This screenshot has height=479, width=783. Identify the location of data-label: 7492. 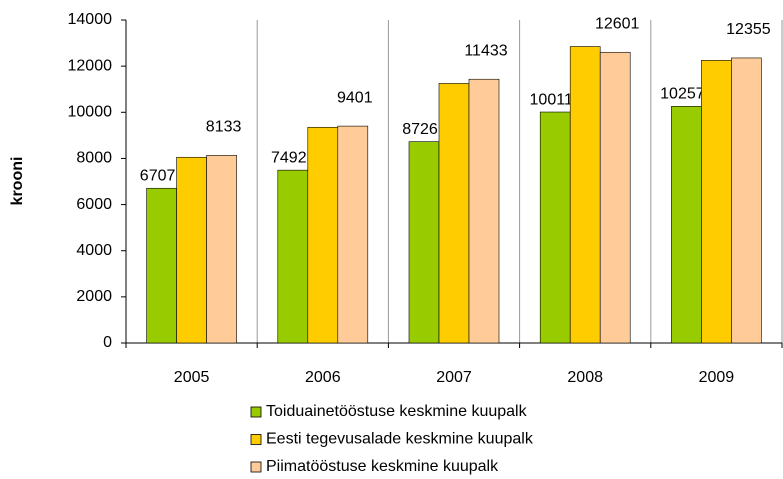
(289, 157).